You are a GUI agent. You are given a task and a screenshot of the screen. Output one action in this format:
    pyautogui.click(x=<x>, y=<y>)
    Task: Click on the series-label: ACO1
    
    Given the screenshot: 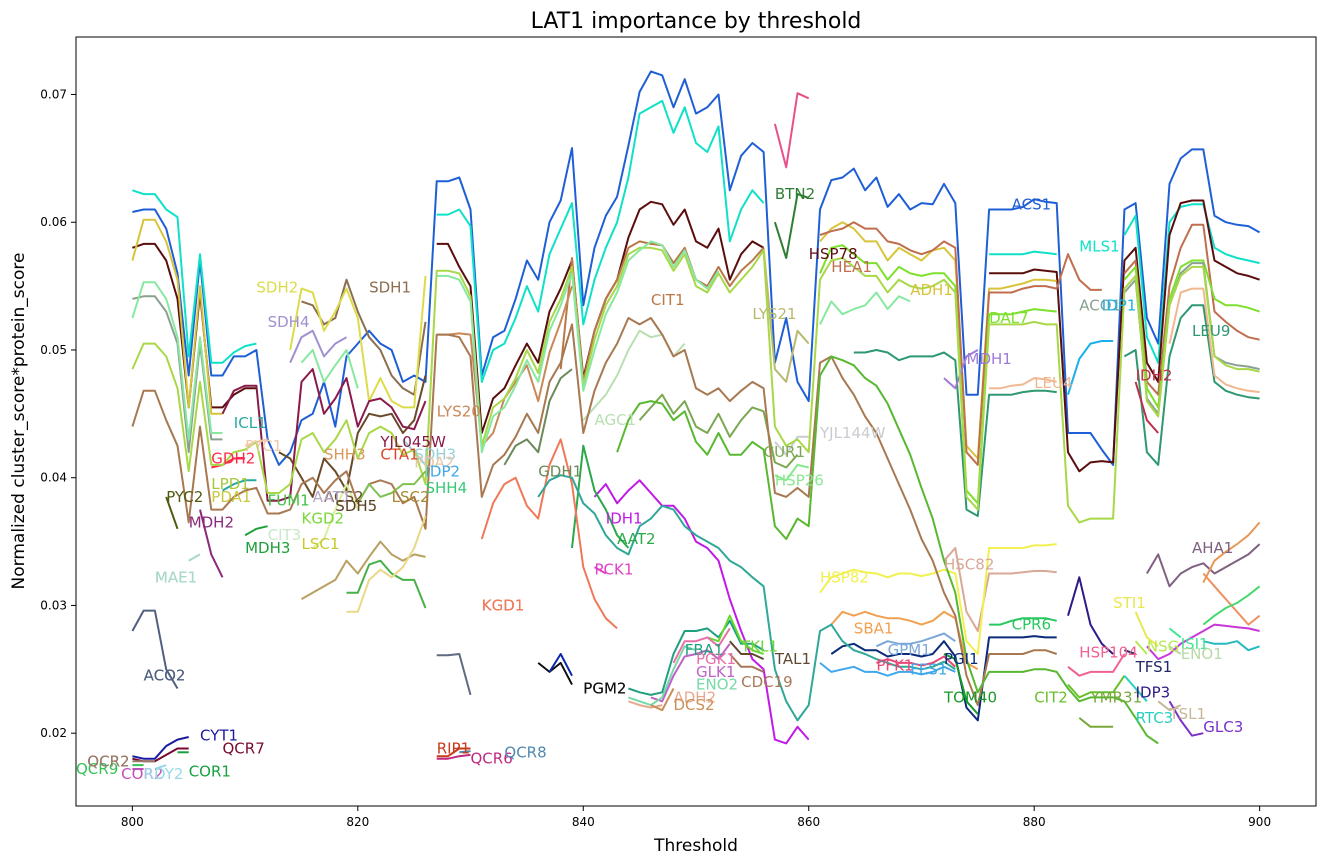 What is the action you would take?
    pyautogui.click(x=1100, y=305)
    